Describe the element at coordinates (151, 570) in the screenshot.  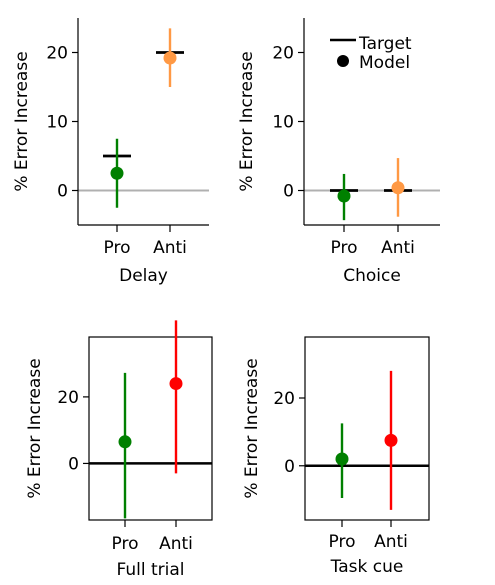
I see `x-axis-title: Full trial` at that location.